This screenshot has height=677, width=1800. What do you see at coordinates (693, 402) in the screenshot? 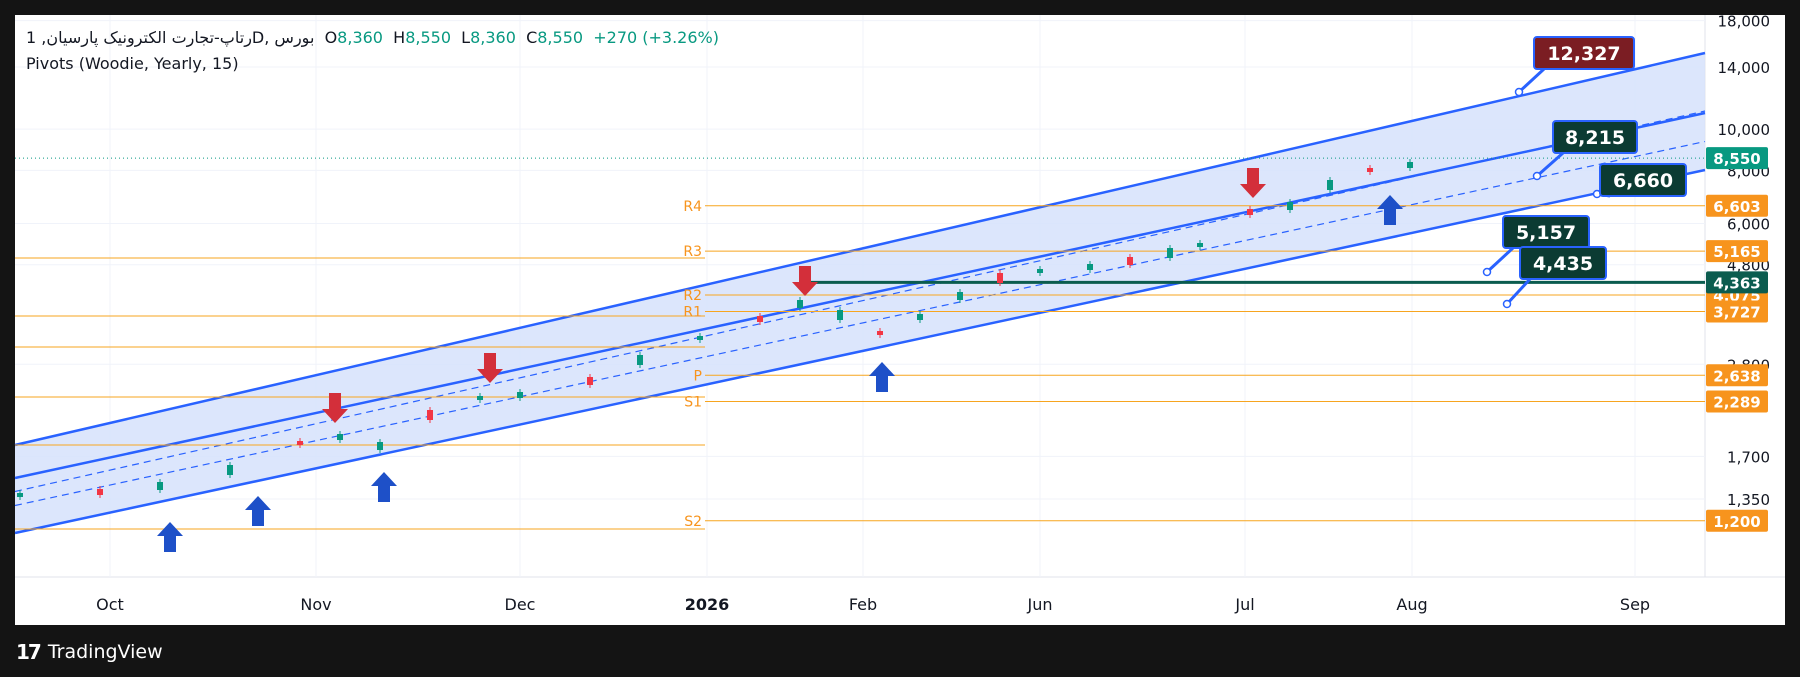
I see `pivot-level-name: S1` at bounding box center [693, 402].